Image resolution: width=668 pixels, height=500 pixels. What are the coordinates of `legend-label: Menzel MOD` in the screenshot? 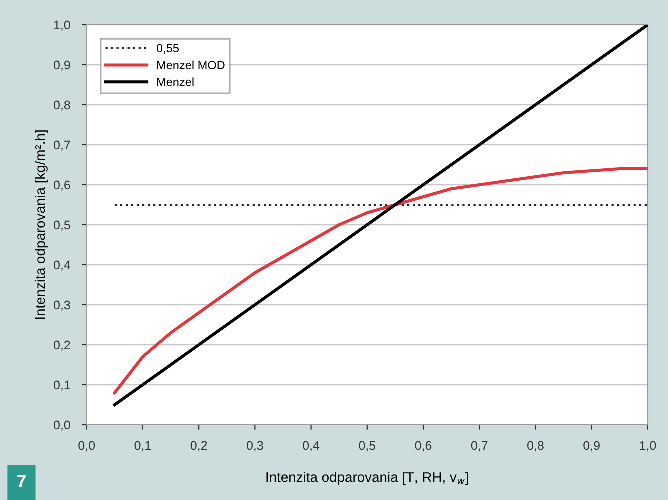 It's located at (191, 65).